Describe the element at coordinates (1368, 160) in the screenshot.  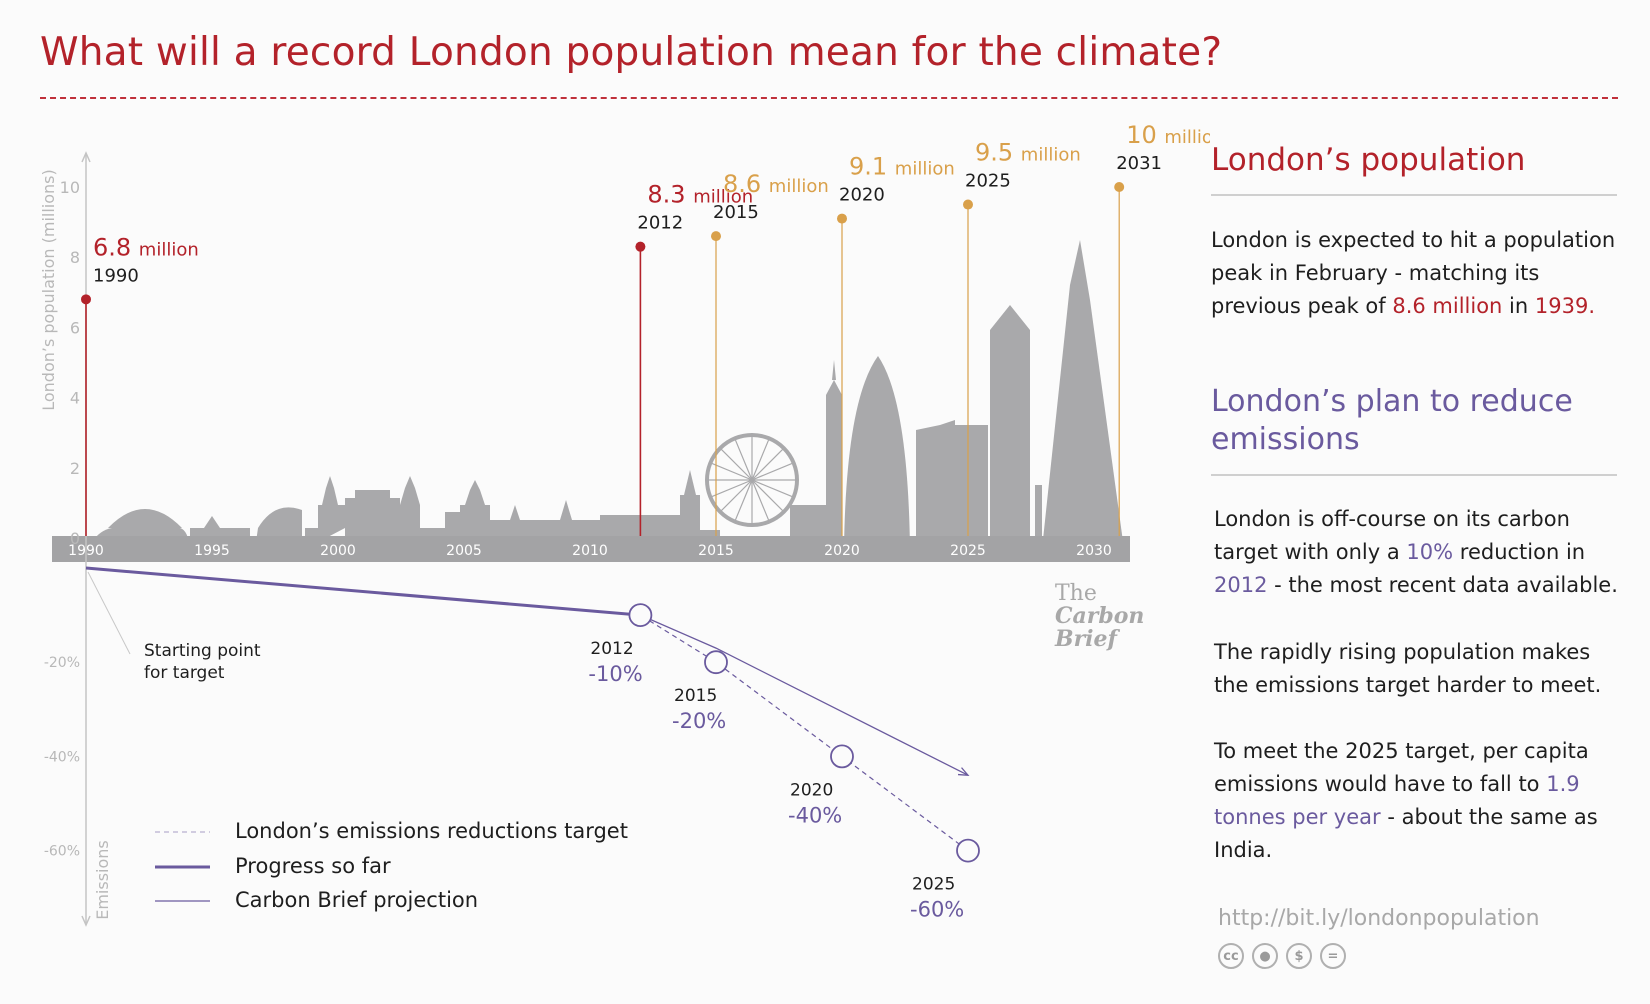
I see `population-heading: London’s population` at that location.